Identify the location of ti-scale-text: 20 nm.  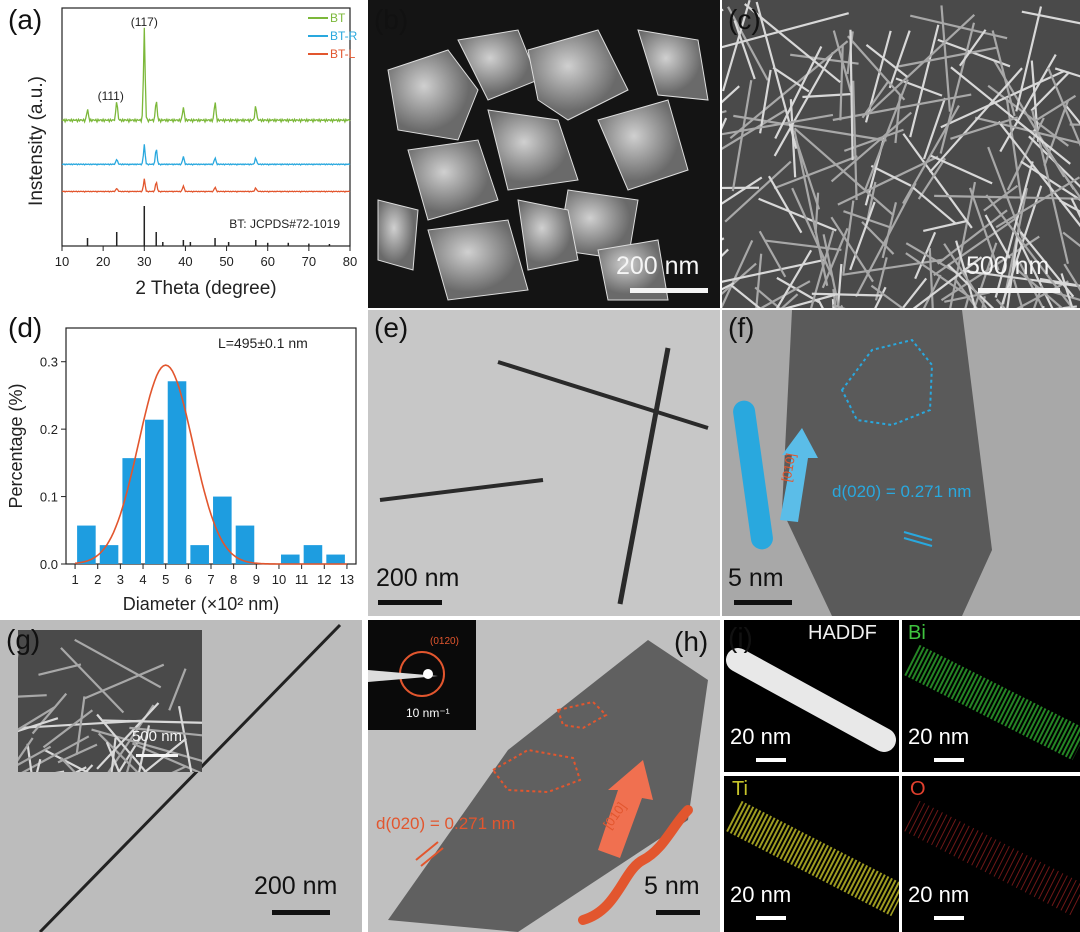
(761, 894).